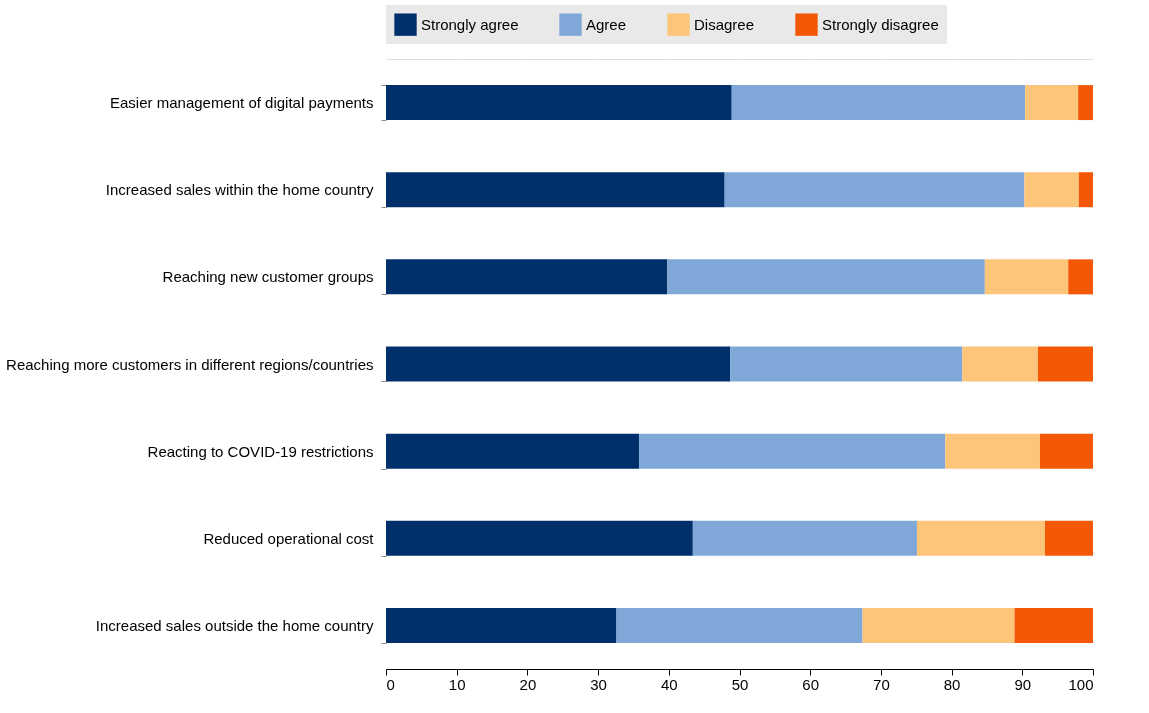  Describe the element at coordinates (1023, 684) in the screenshot. I see `x-tick-label: 90` at that location.